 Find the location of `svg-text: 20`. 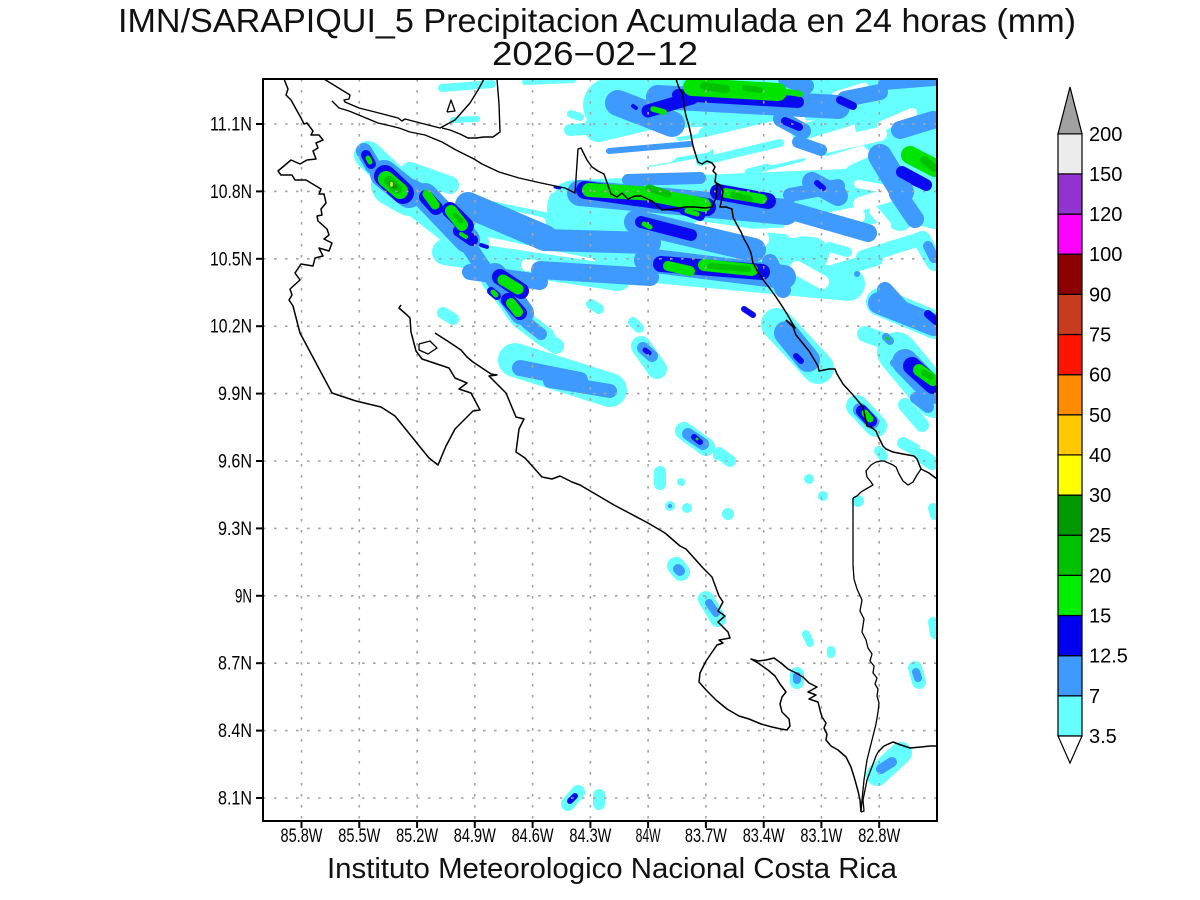

svg-text: 20 is located at coordinates (1100, 576).